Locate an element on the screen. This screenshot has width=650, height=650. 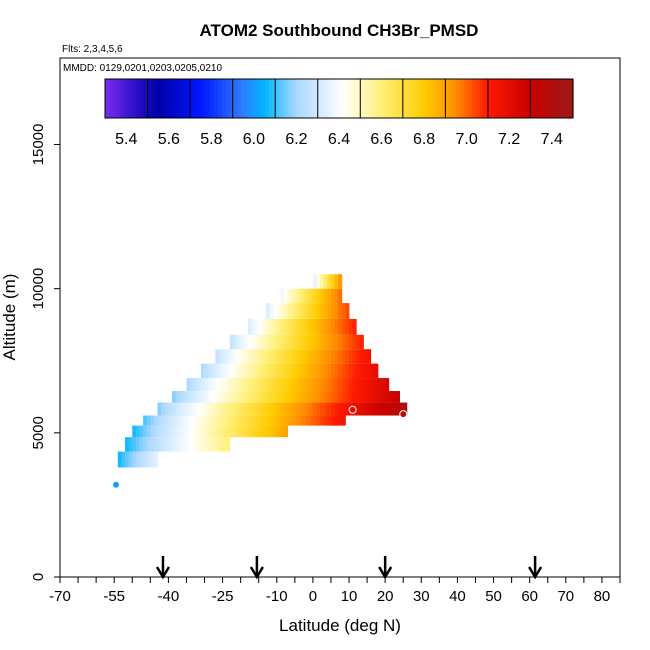
x-axis: -70 -55 -40 -25 -10 0 10 20 30 40 50 60 70 80 is located at coordinates (335, 591).